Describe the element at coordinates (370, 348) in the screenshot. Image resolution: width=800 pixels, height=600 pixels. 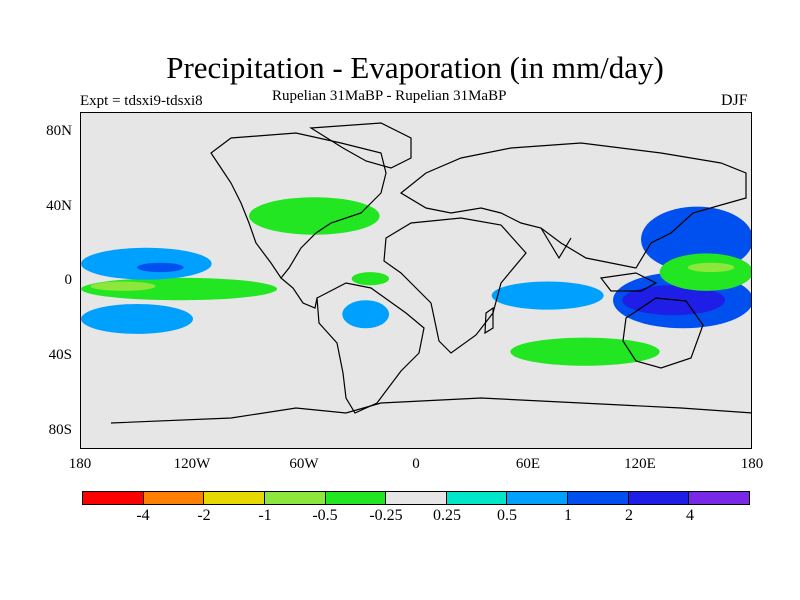
I see `coast-south-america` at that location.